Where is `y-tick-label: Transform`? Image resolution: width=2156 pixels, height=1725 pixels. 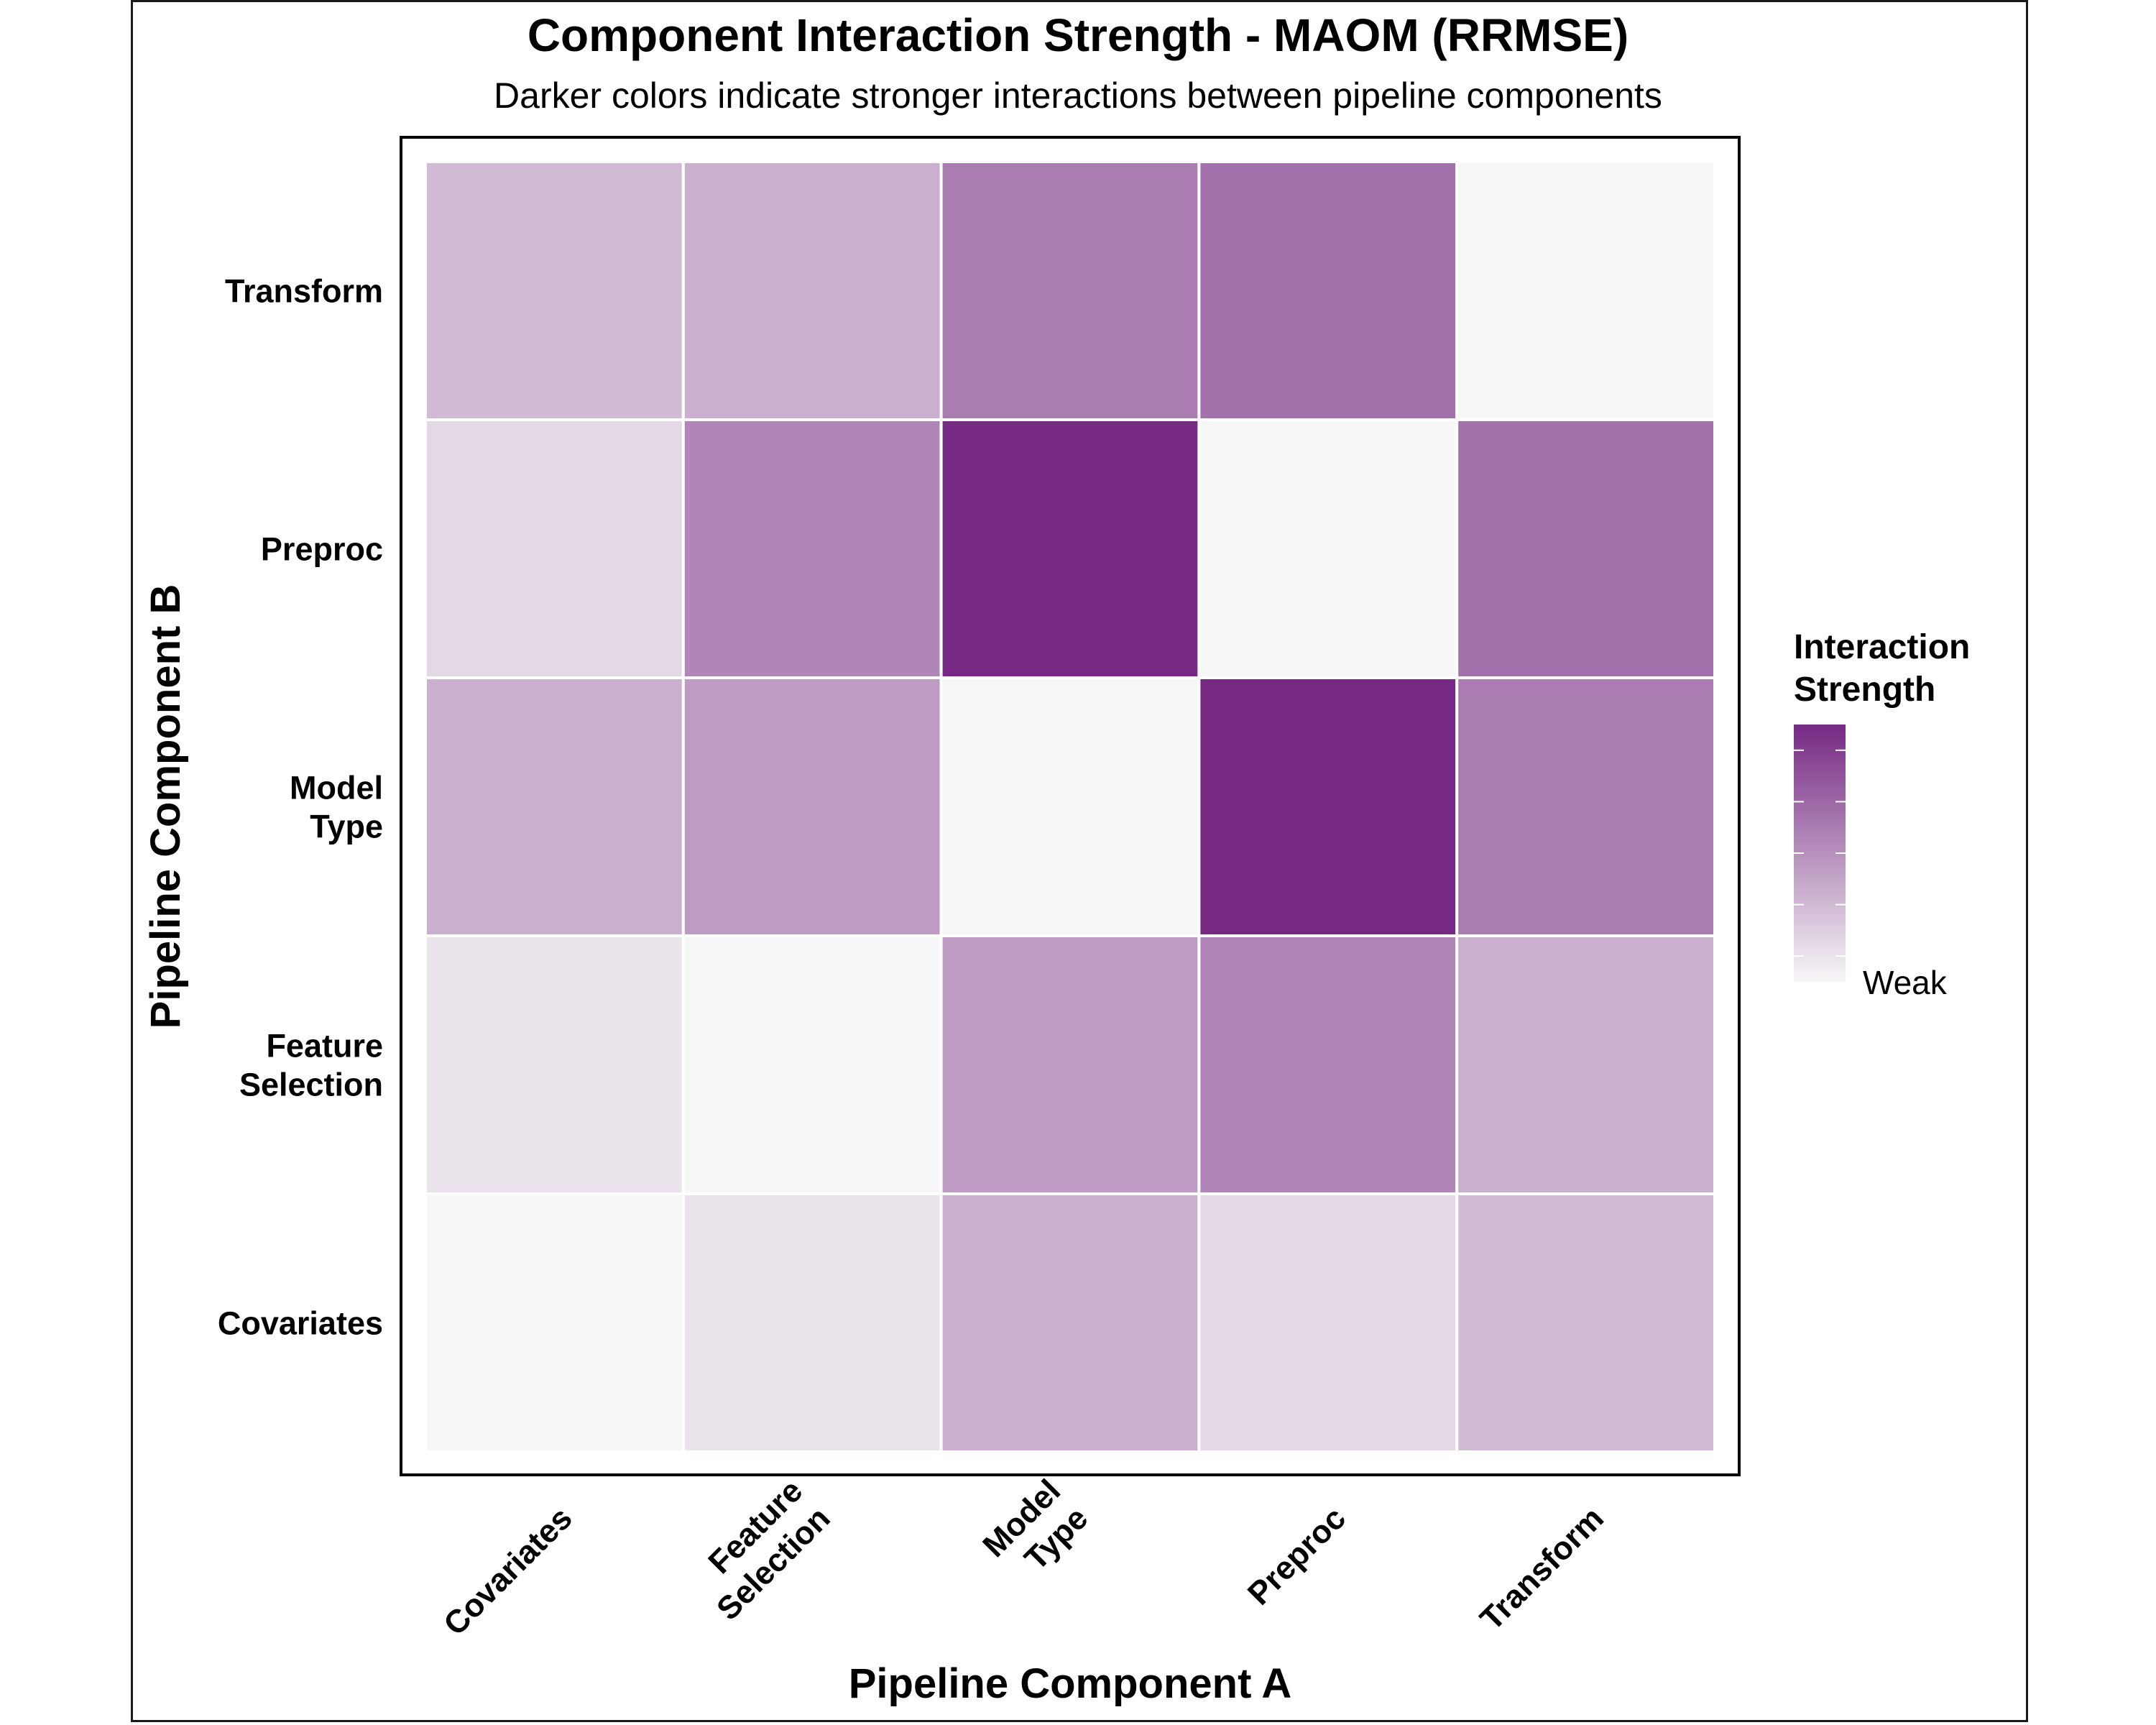 y-tick-label: Transform is located at coordinates (304, 291).